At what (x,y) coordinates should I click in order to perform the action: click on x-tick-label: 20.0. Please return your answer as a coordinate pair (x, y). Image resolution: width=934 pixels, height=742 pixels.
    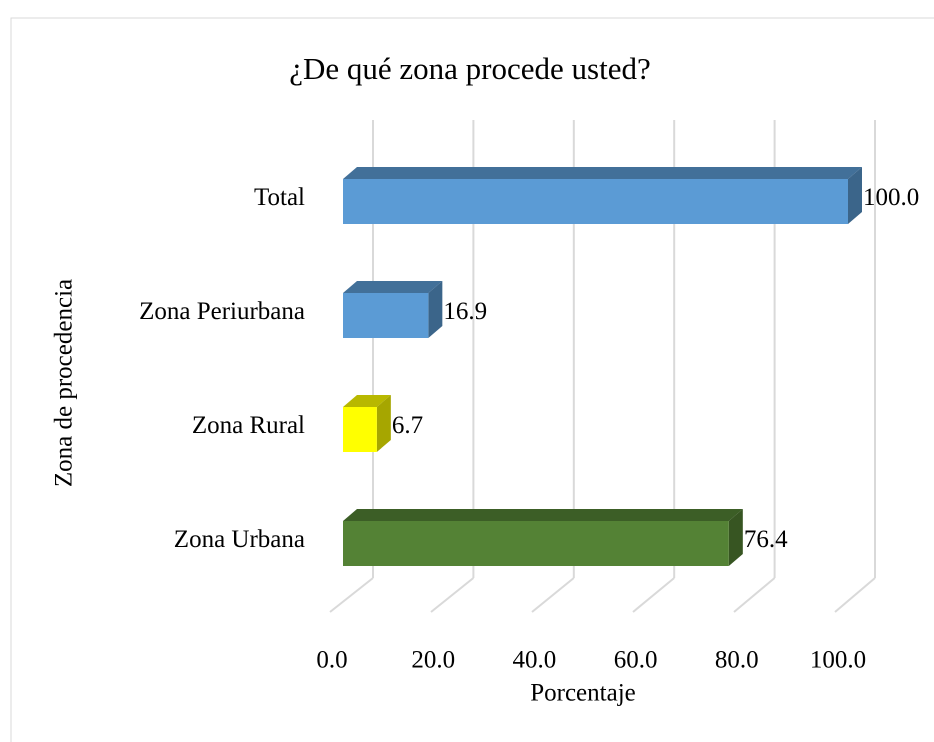
    Looking at the image, I should click on (433, 660).